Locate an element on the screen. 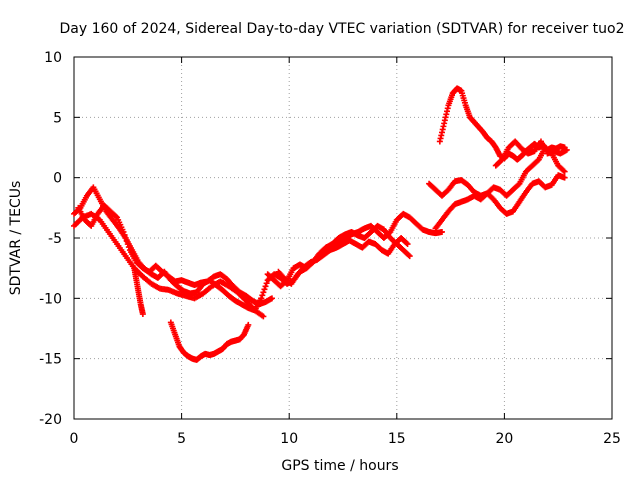 The height and width of the screenshot is (480, 640). x-tick-label: 10 is located at coordinates (289, 439).